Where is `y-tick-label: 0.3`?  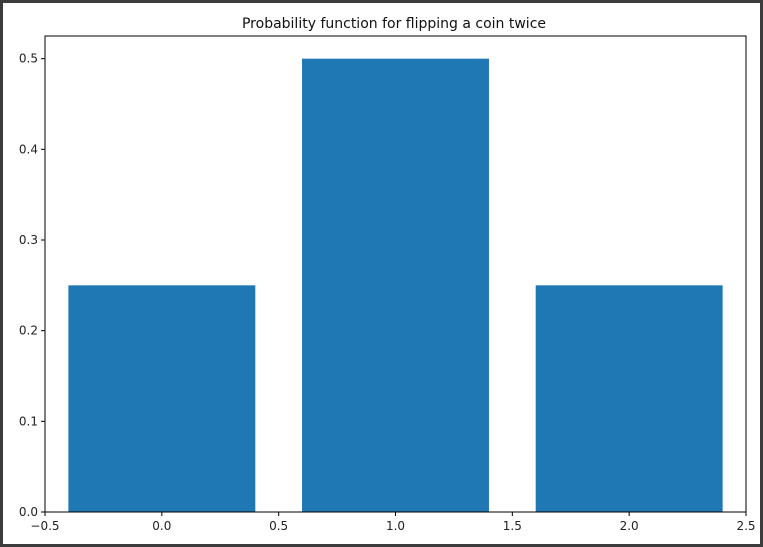 y-tick-label: 0.3 is located at coordinates (28, 240).